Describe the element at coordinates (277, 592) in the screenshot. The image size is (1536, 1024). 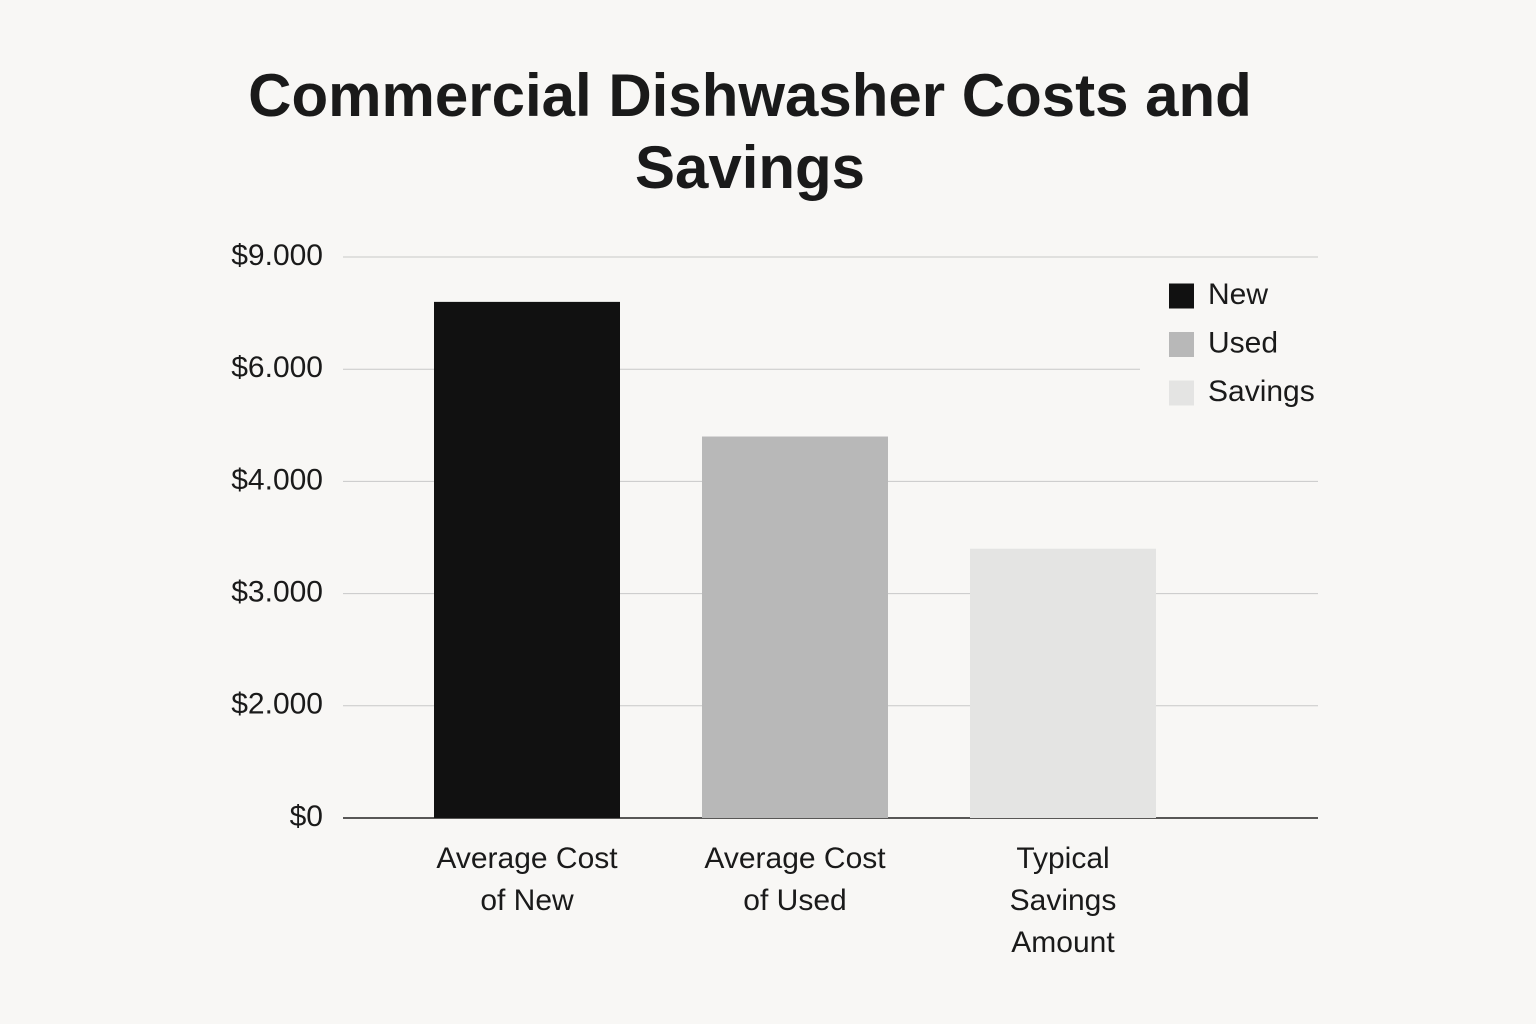
I see `y-tick-label: $3.000` at that location.